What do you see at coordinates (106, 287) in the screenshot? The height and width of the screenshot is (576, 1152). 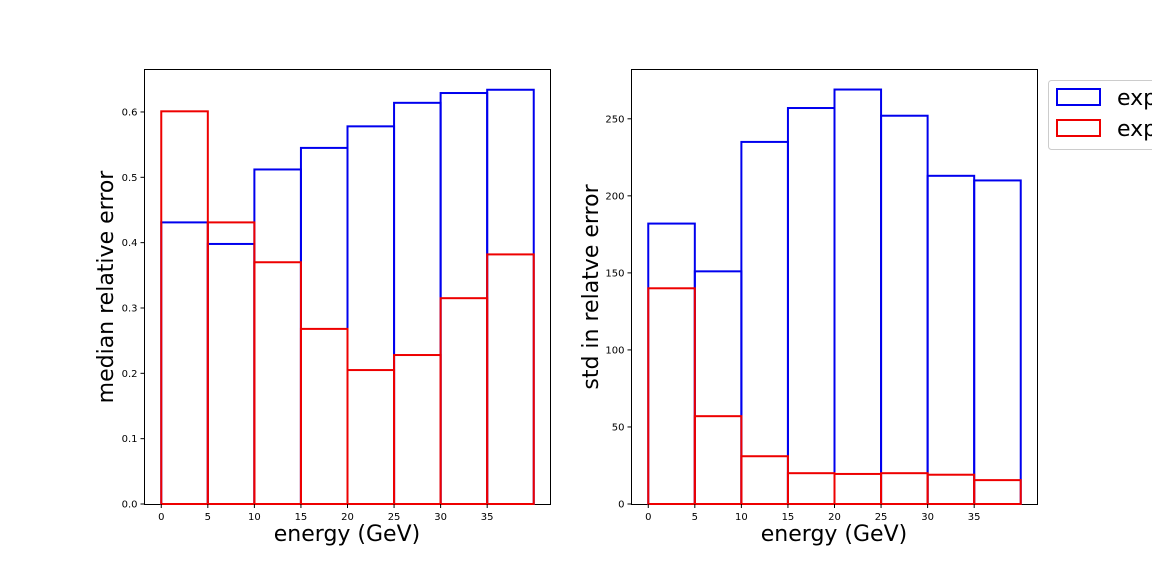 I see `y-axis-label: median relative error` at bounding box center [106, 287].